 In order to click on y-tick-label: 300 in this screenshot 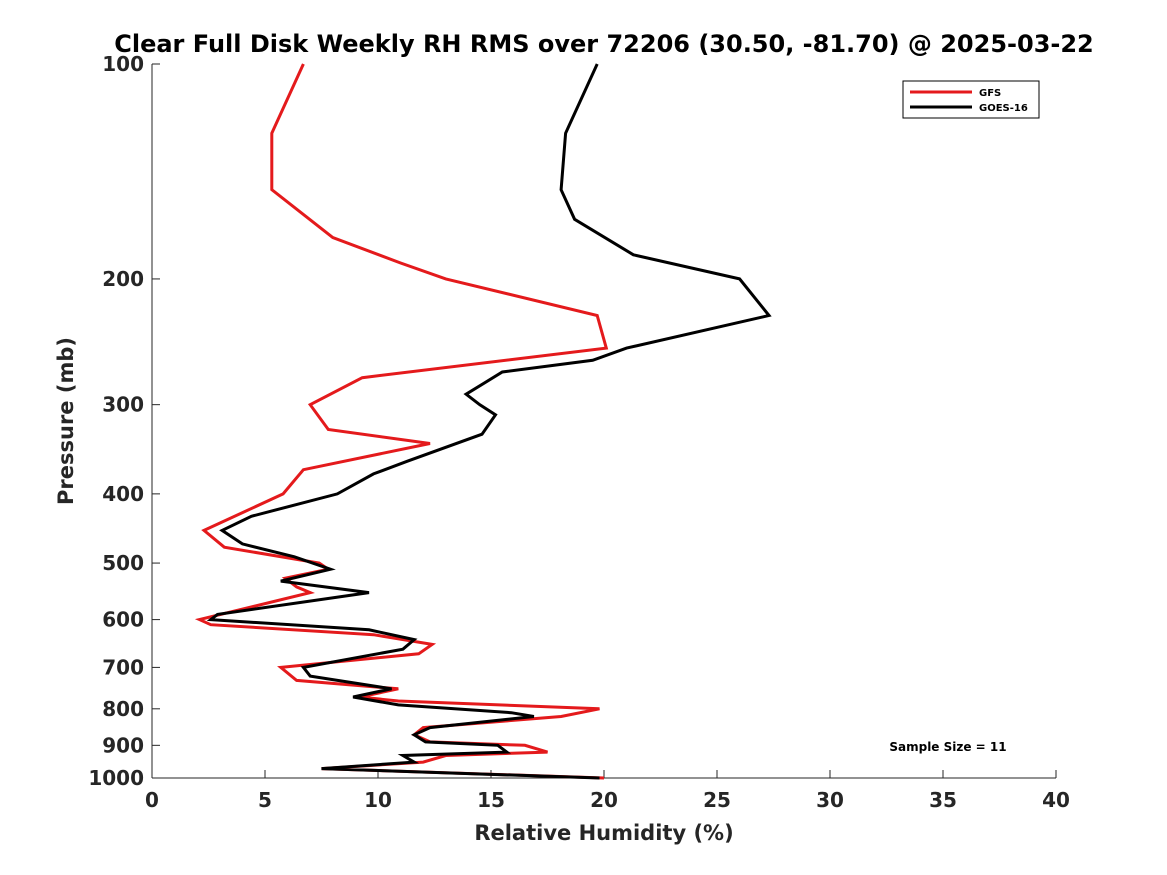, I will do `click(123, 405)`.